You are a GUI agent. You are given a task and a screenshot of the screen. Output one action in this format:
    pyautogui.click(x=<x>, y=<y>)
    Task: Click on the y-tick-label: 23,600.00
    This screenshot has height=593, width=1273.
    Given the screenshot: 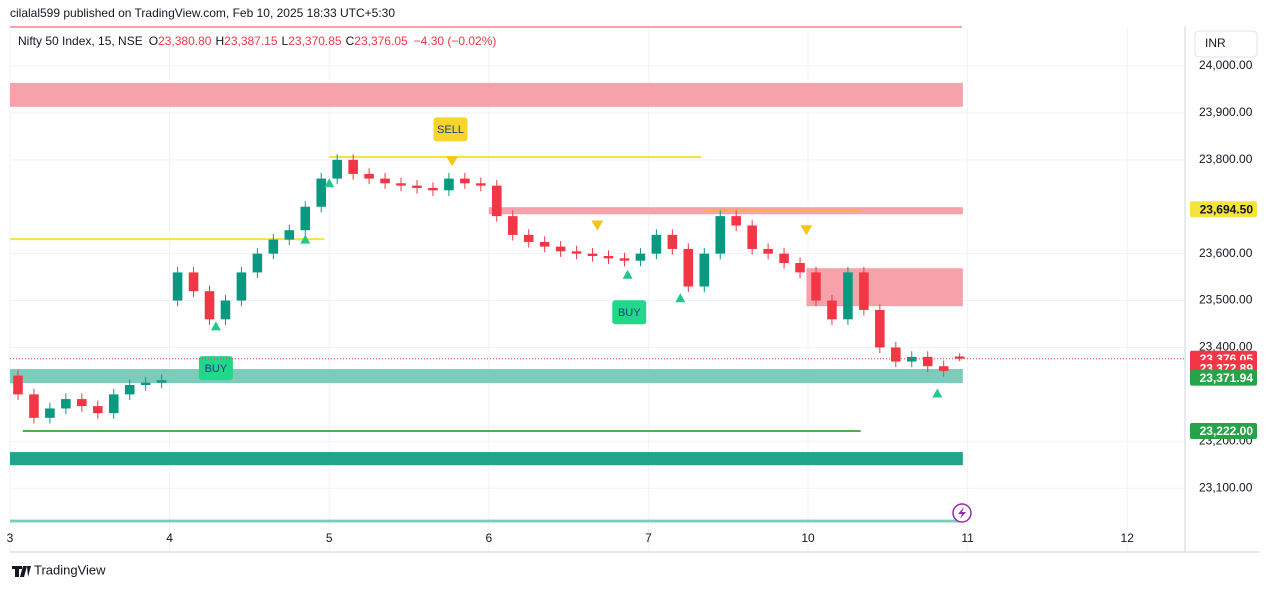 What is the action you would take?
    pyautogui.click(x=1226, y=253)
    